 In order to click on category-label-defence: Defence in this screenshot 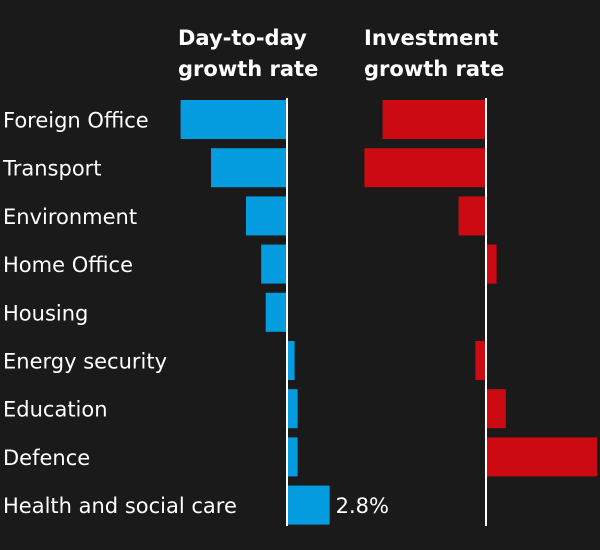, I will do `click(46, 458)`.